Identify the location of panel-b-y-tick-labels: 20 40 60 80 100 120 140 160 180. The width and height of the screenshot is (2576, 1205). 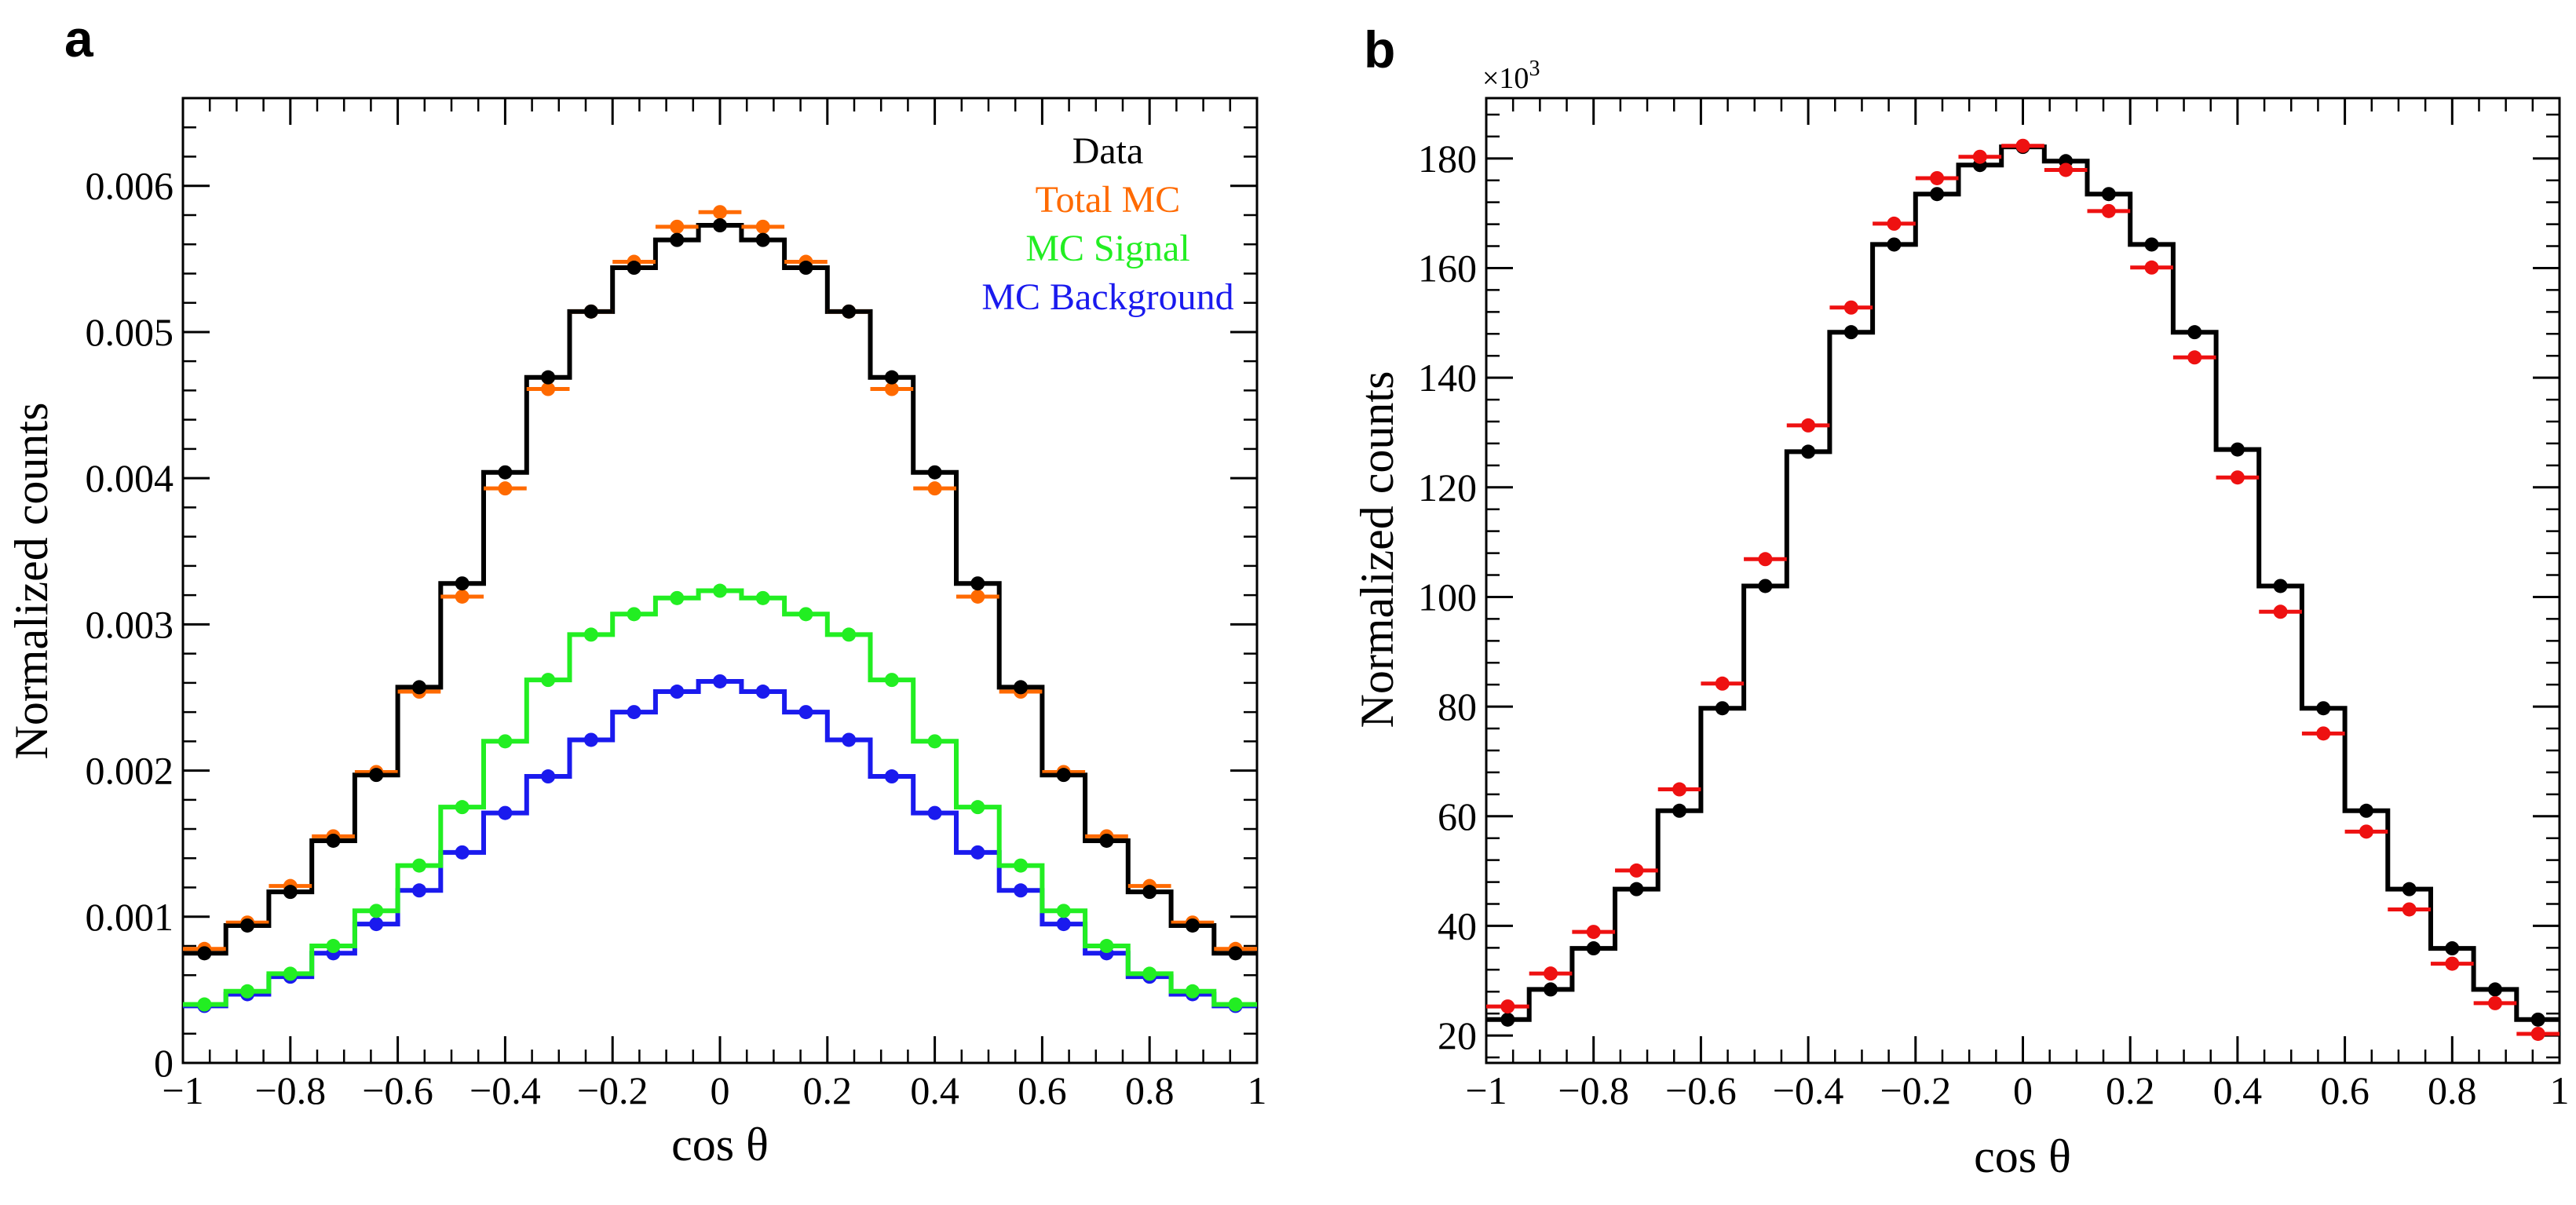
(1448, 597).